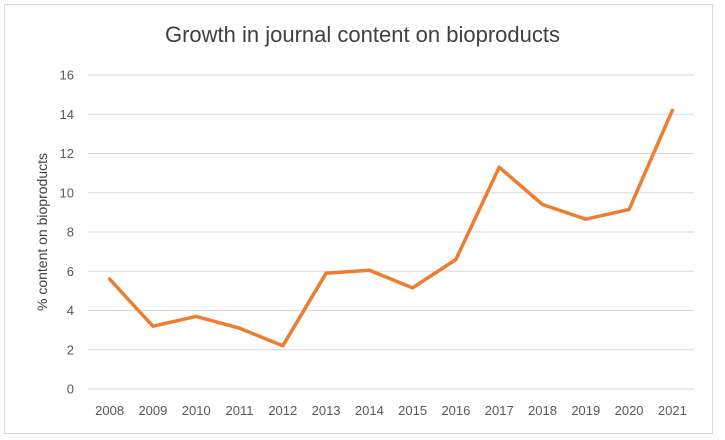 This screenshot has width=725, height=440. What do you see at coordinates (499, 410) in the screenshot?
I see `x-tick-label: 2017` at bounding box center [499, 410].